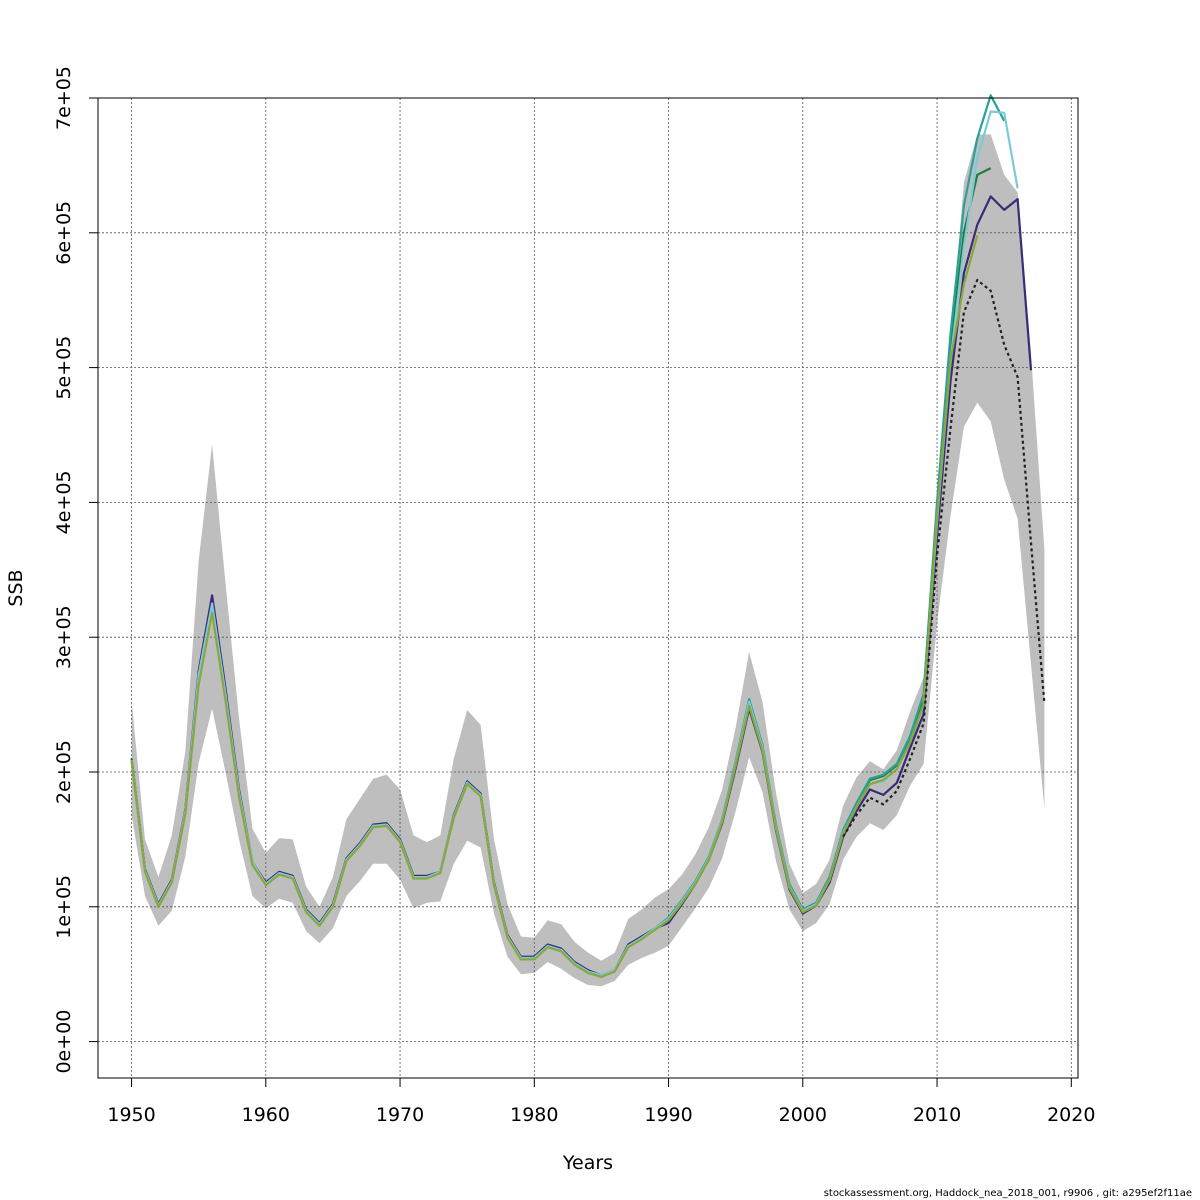  I want to click on y-tick-label: 5e+05, so click(64, 368).